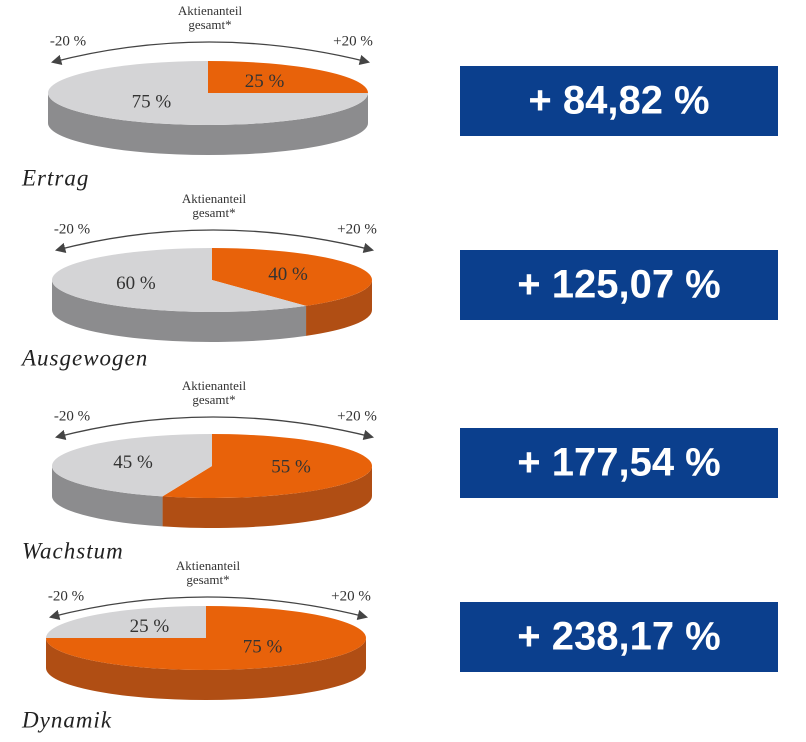 The width and height of the screenshot is (806, 742). Describe the element at coordinates (288, 274) in the screenshot. I see `value-label: 40 %` at that location.